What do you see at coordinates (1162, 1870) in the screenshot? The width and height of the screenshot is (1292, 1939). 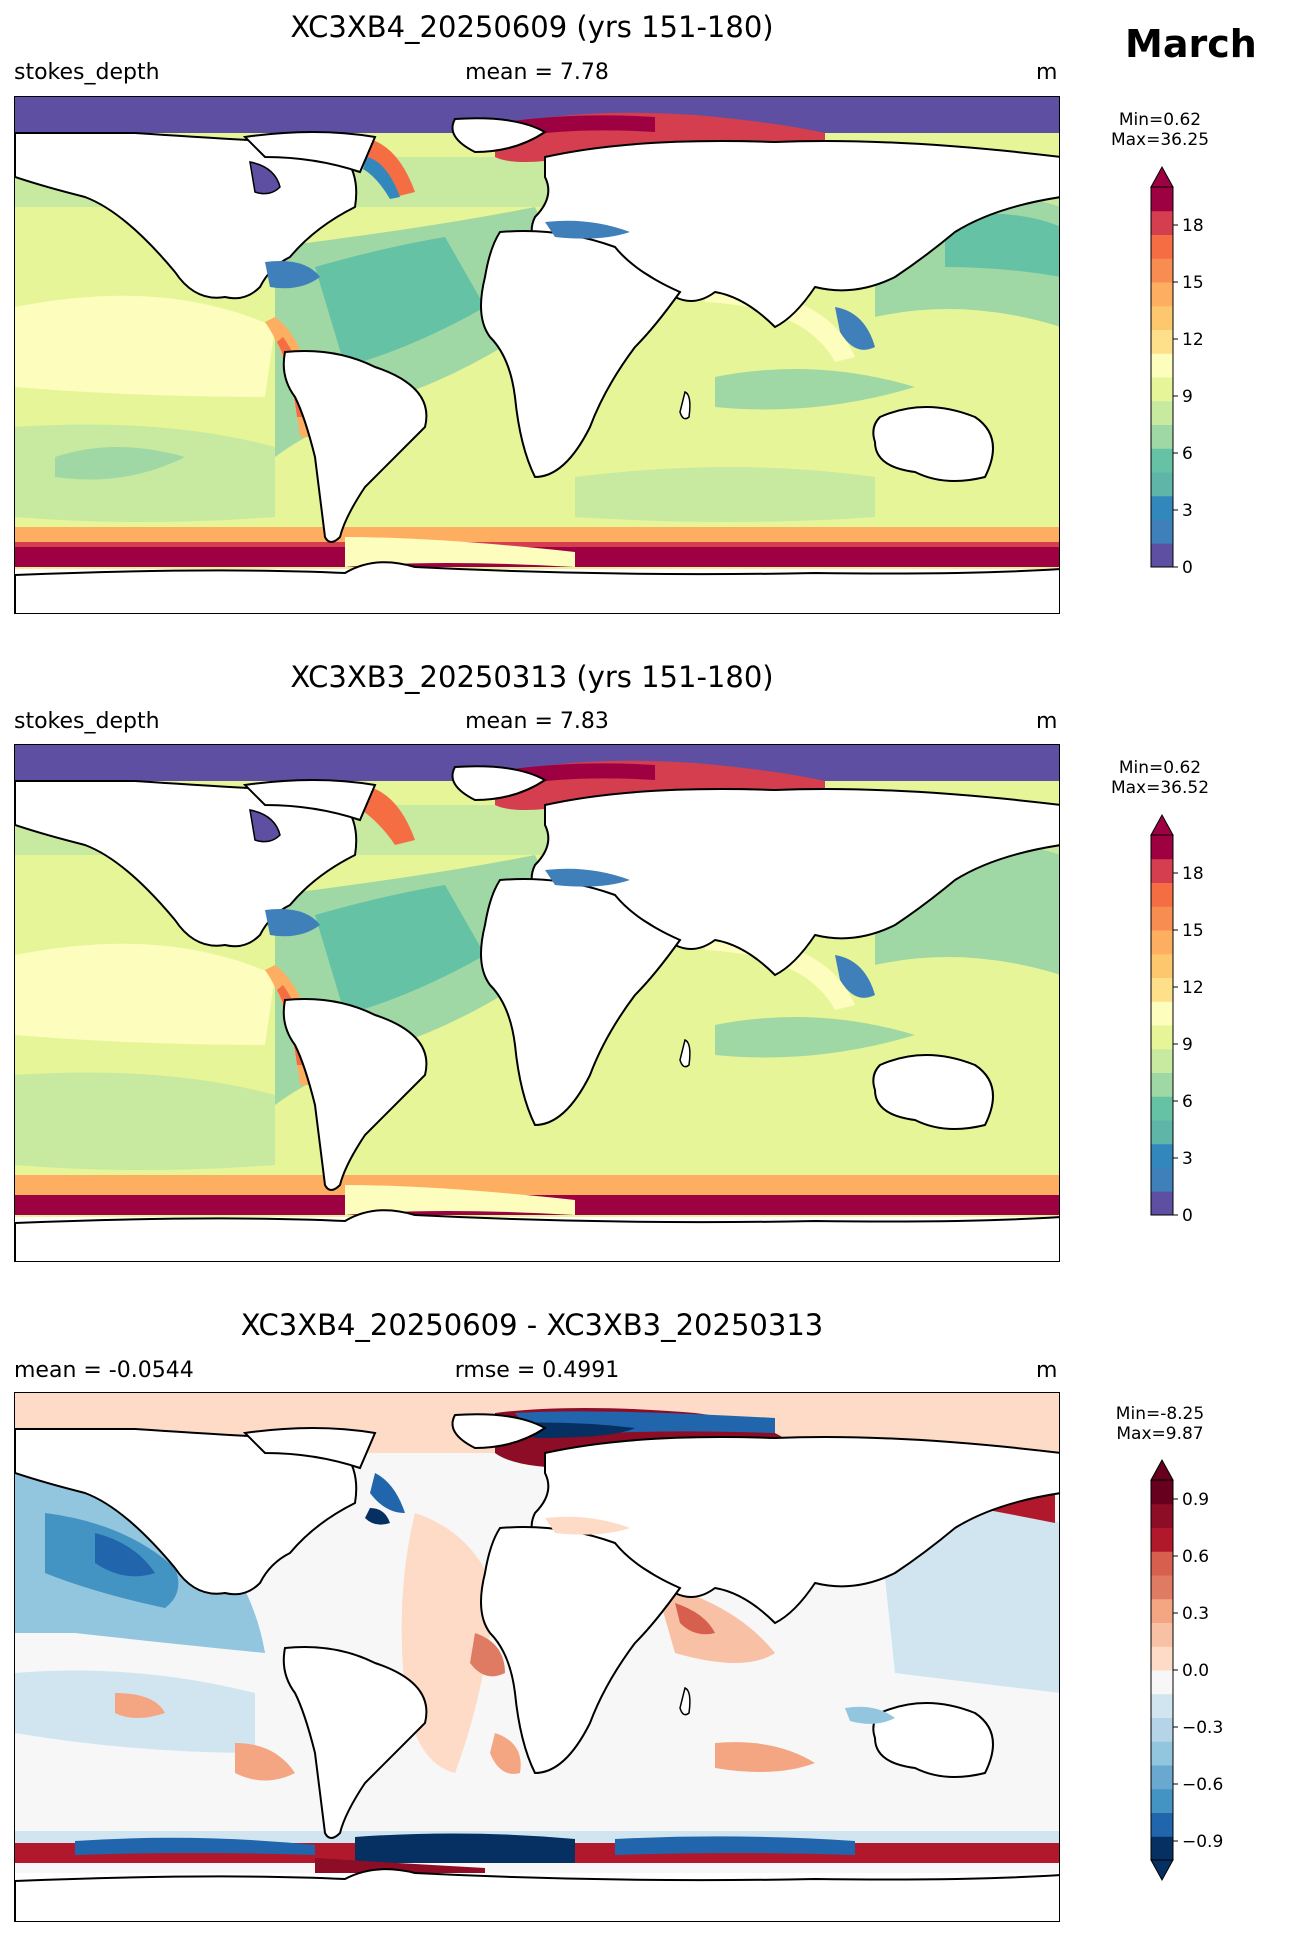 I see `colorbar-extend-min` at bounding box center [1162, 1870].